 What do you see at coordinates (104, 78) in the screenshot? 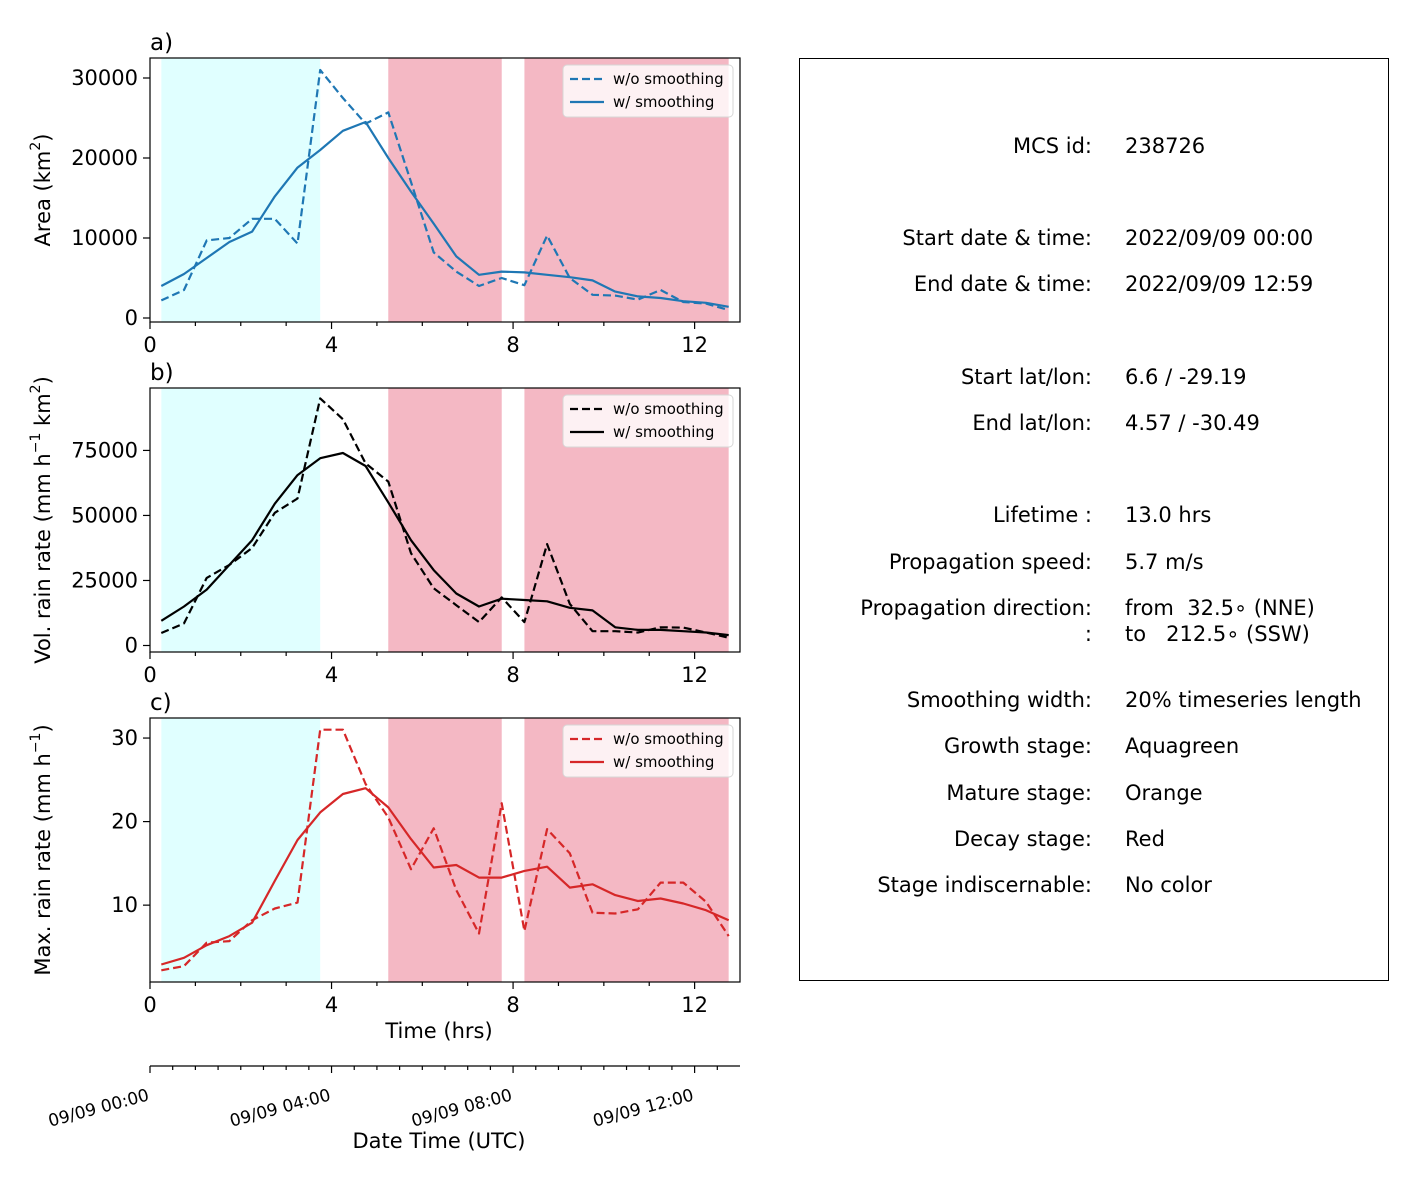
I see `y-tick-label: 30000` at bounding box center [104, 78].